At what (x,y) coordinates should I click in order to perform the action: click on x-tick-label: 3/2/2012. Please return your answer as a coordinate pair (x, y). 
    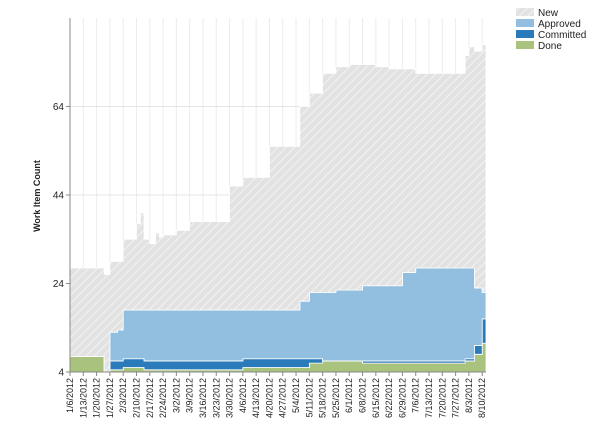
    Looking at the image, I should click on (176, 395).